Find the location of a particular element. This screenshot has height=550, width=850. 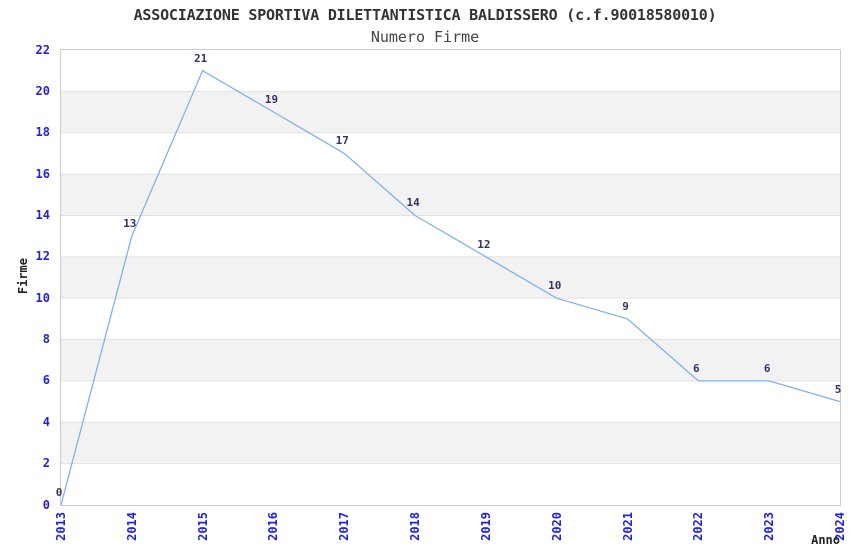

chart-subtitle: Numero Firme is located at coordinates (425, 37).